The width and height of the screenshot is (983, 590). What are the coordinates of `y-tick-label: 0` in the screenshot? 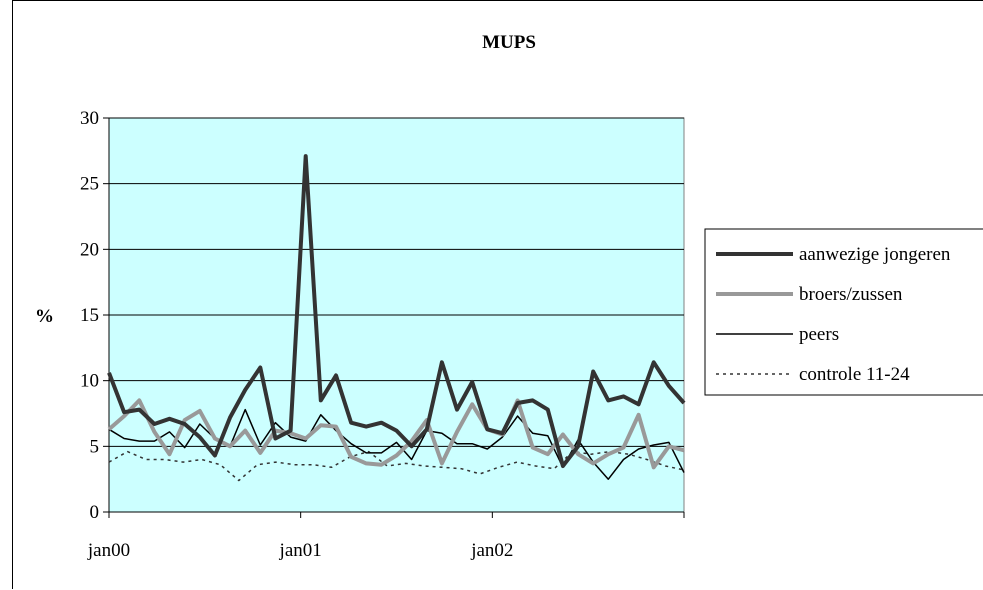 It's located at (95, 512).